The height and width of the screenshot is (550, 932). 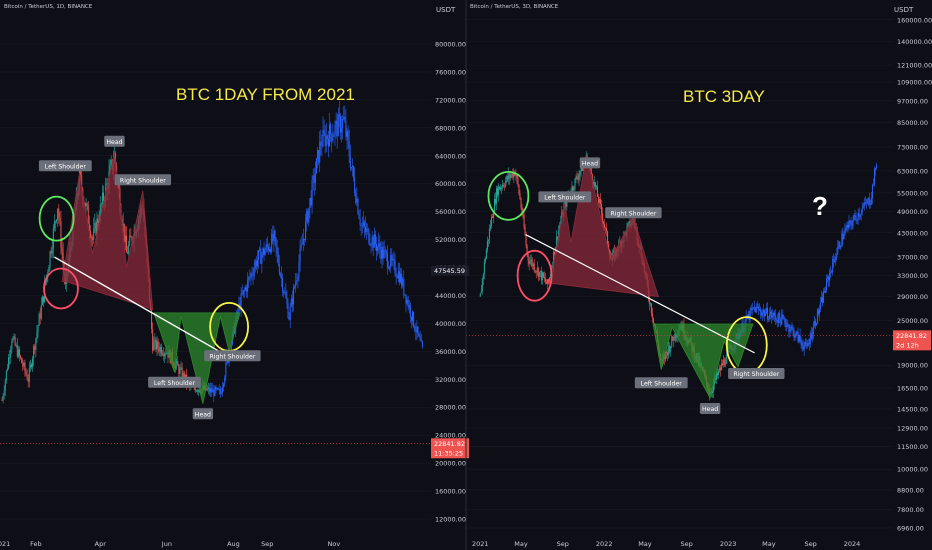 I want to click on left-current-price-tag-countdown: 11:35:25, so click(x=448, y=453).